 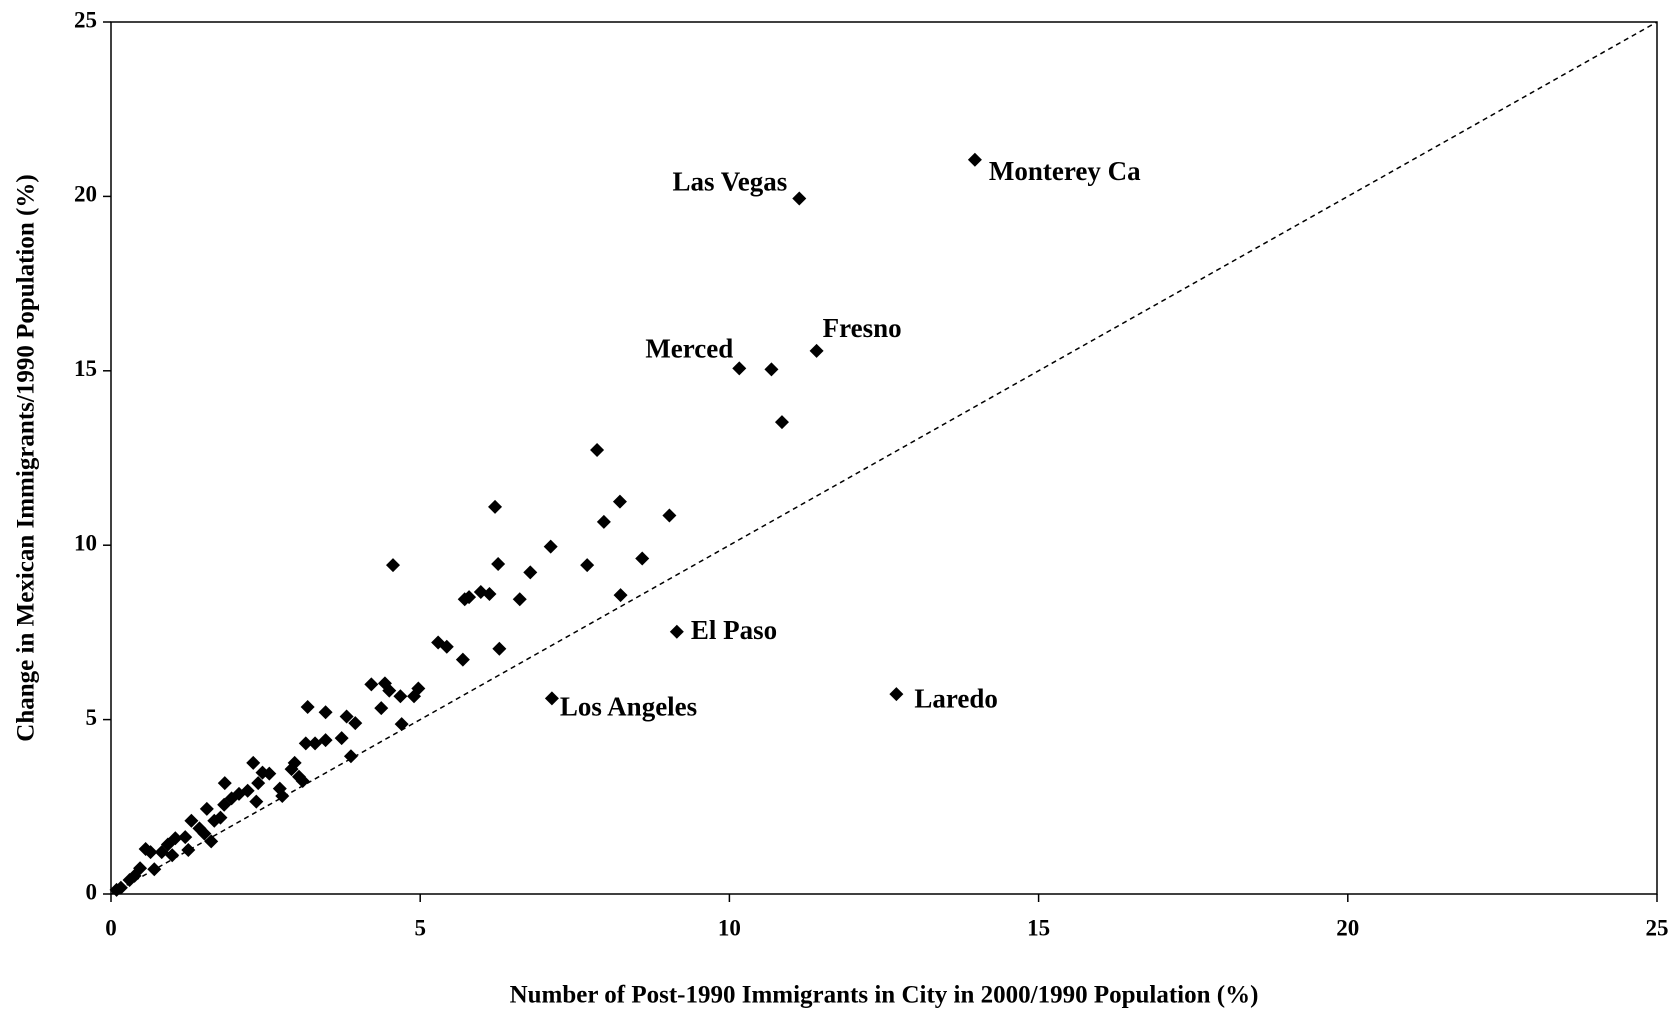 I want to click on x-tick-label: 15, so click(x=1038, y=927).